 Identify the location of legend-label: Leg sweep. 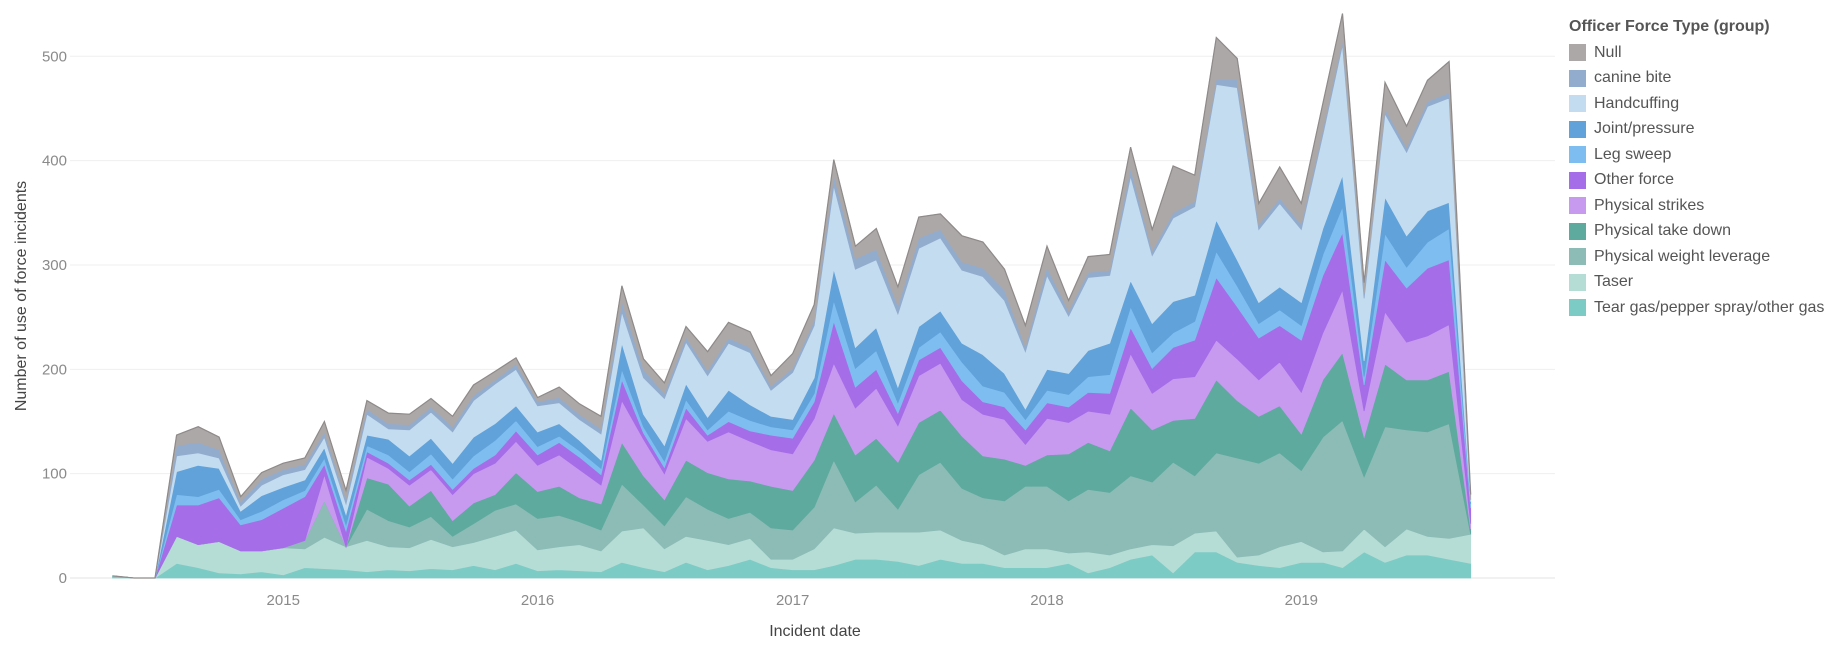
(1633, 154).